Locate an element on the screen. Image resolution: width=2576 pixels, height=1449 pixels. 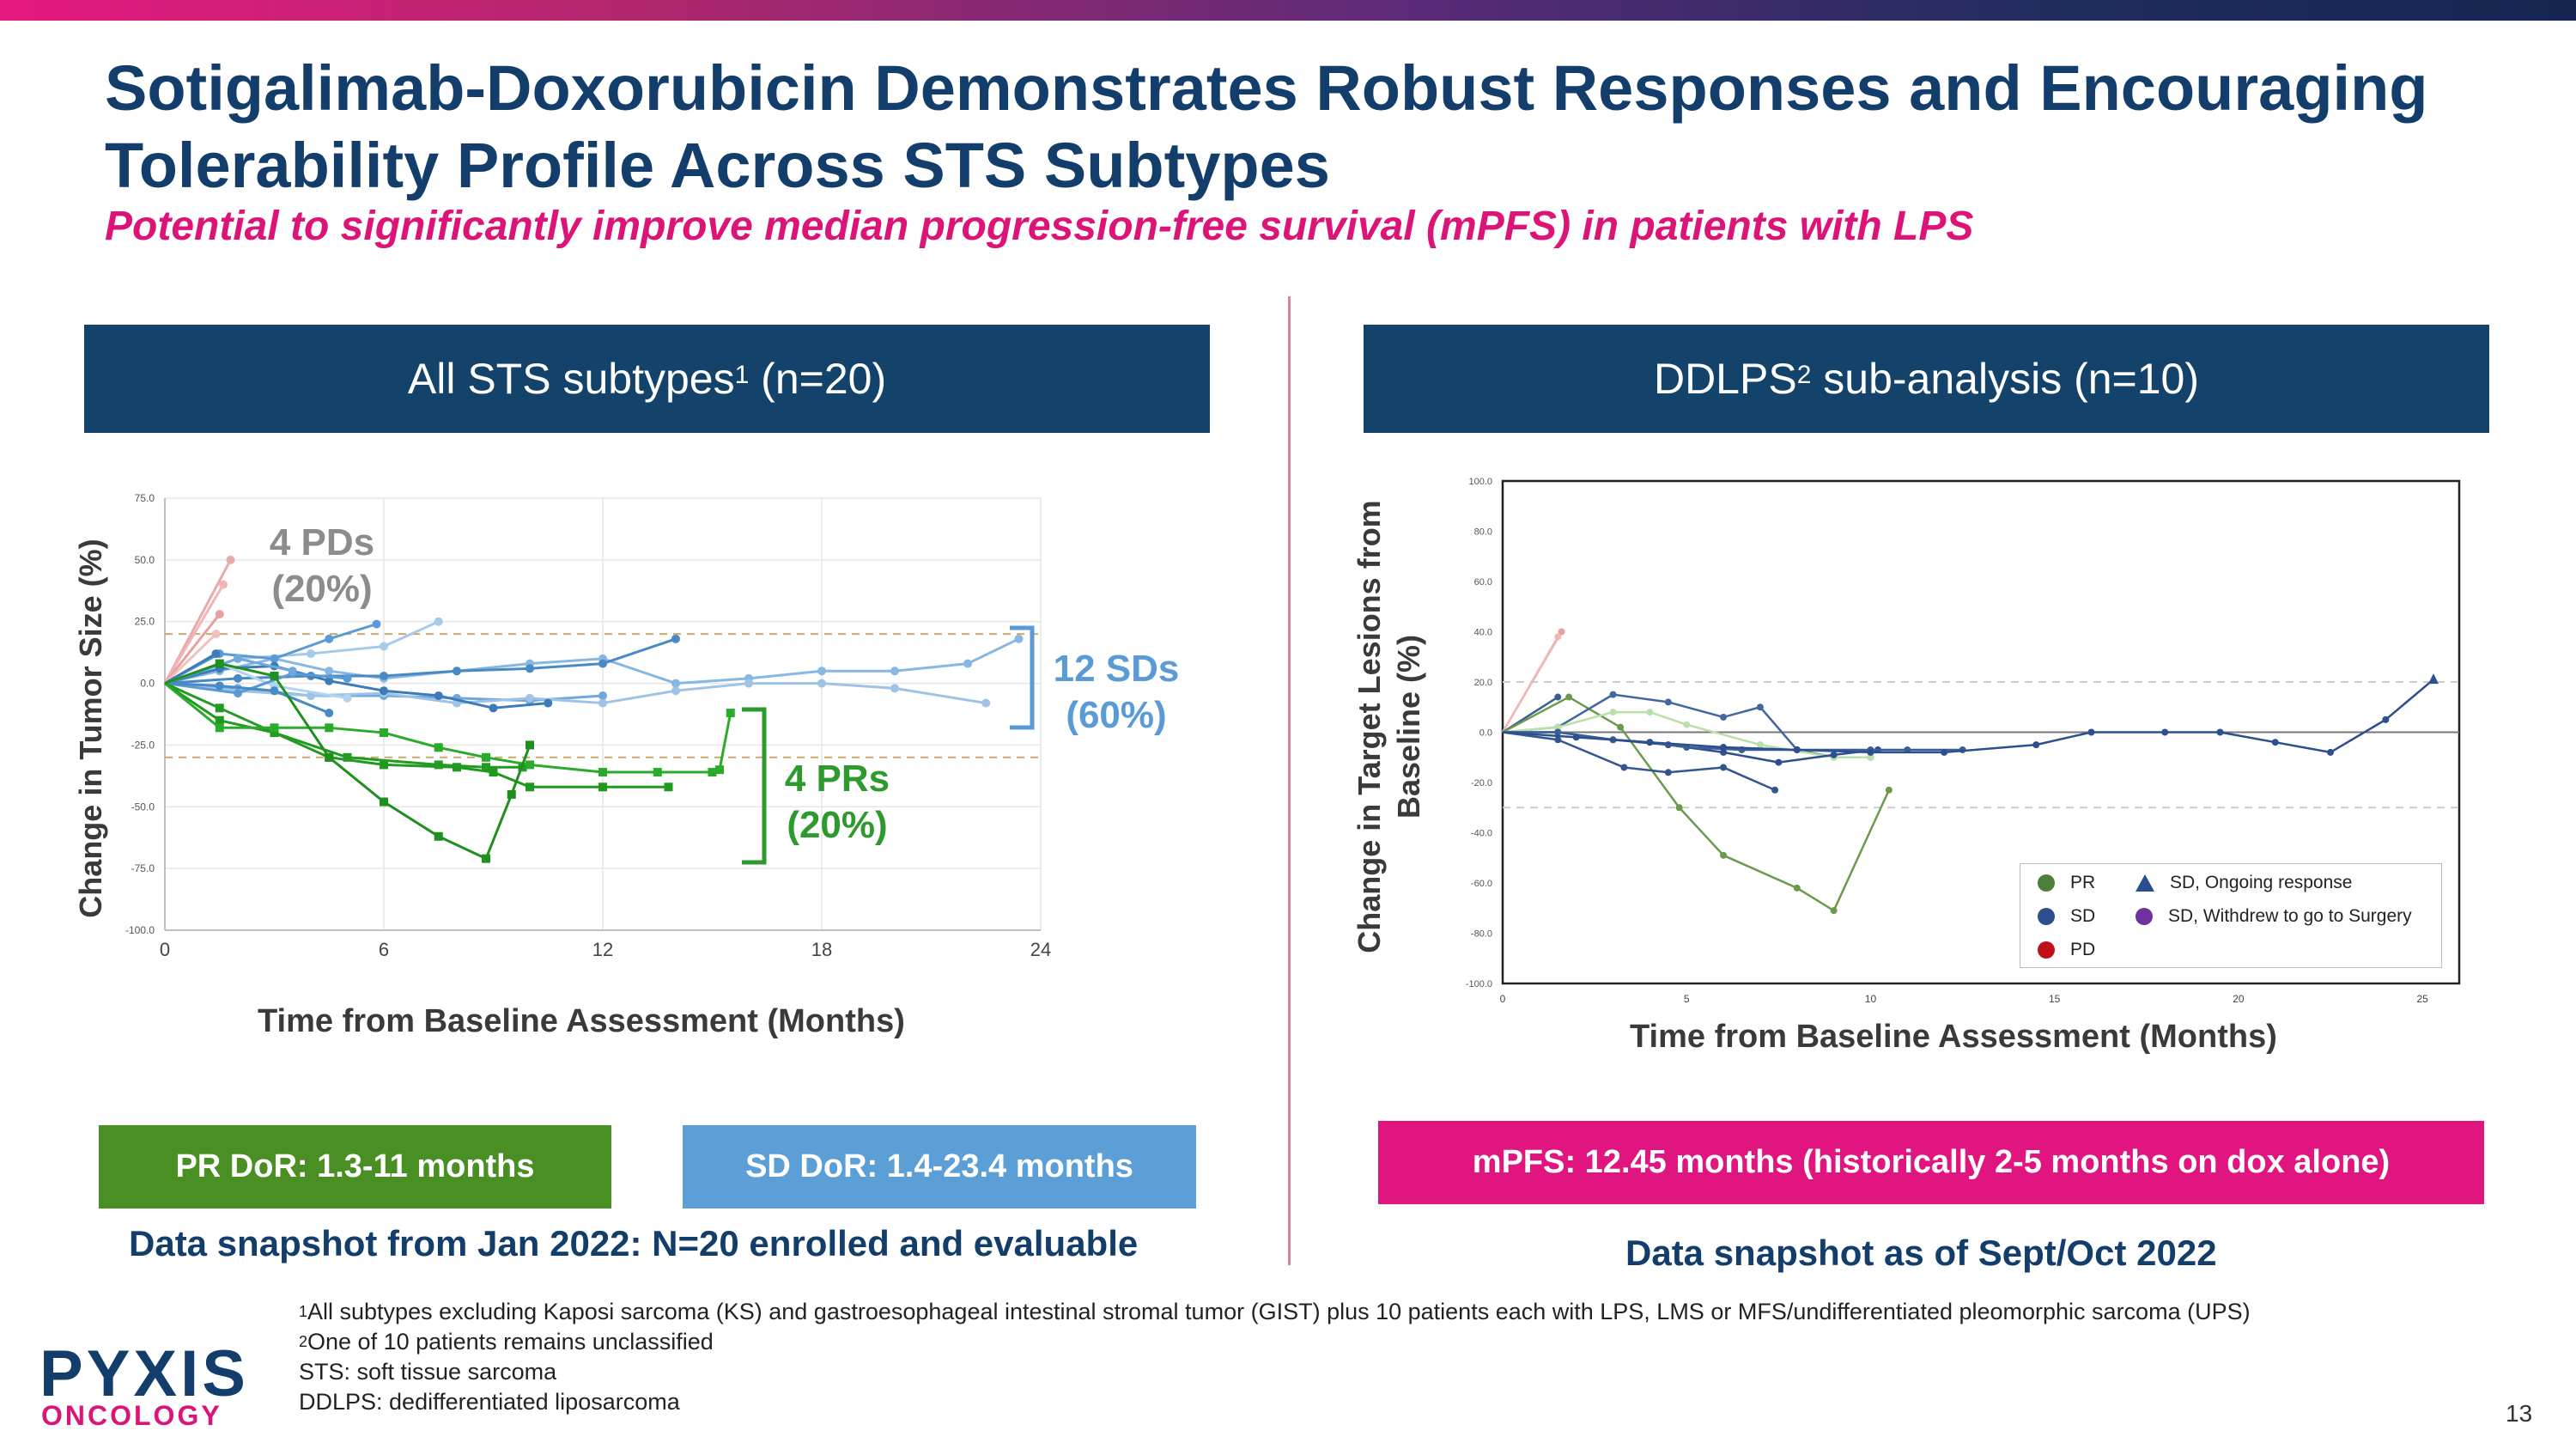
y-tick-label: -50.0 is located at coordinates (143, 807).